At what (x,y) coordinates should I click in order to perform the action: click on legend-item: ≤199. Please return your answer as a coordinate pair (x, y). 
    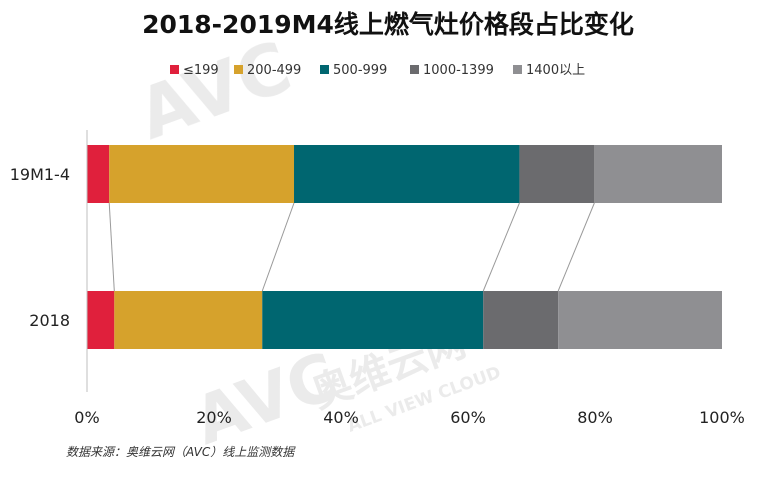
    Looking at the image, I should click on (194, 70).